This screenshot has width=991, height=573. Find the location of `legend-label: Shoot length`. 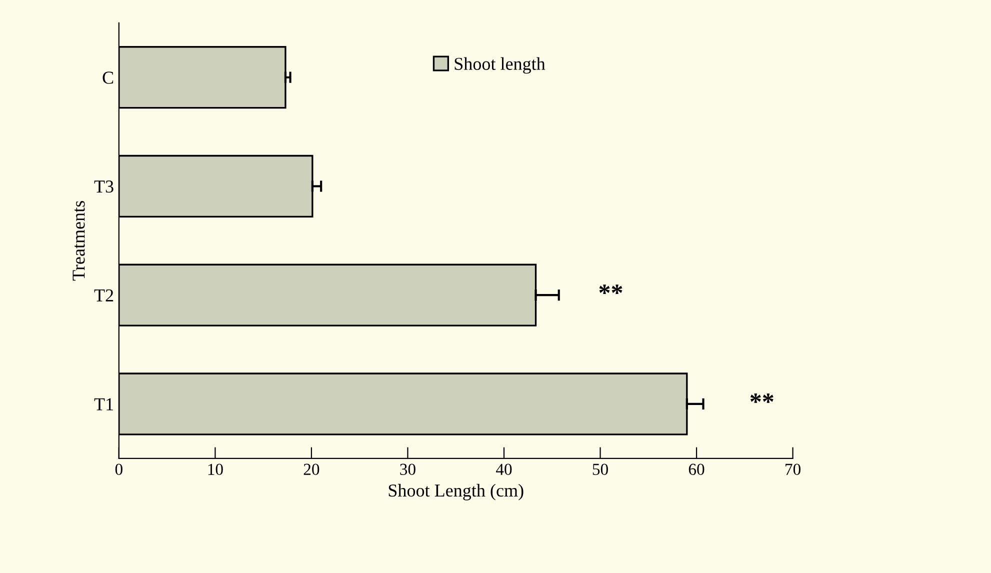

legend-label: Shoot length is located at coordinates (500, 65).